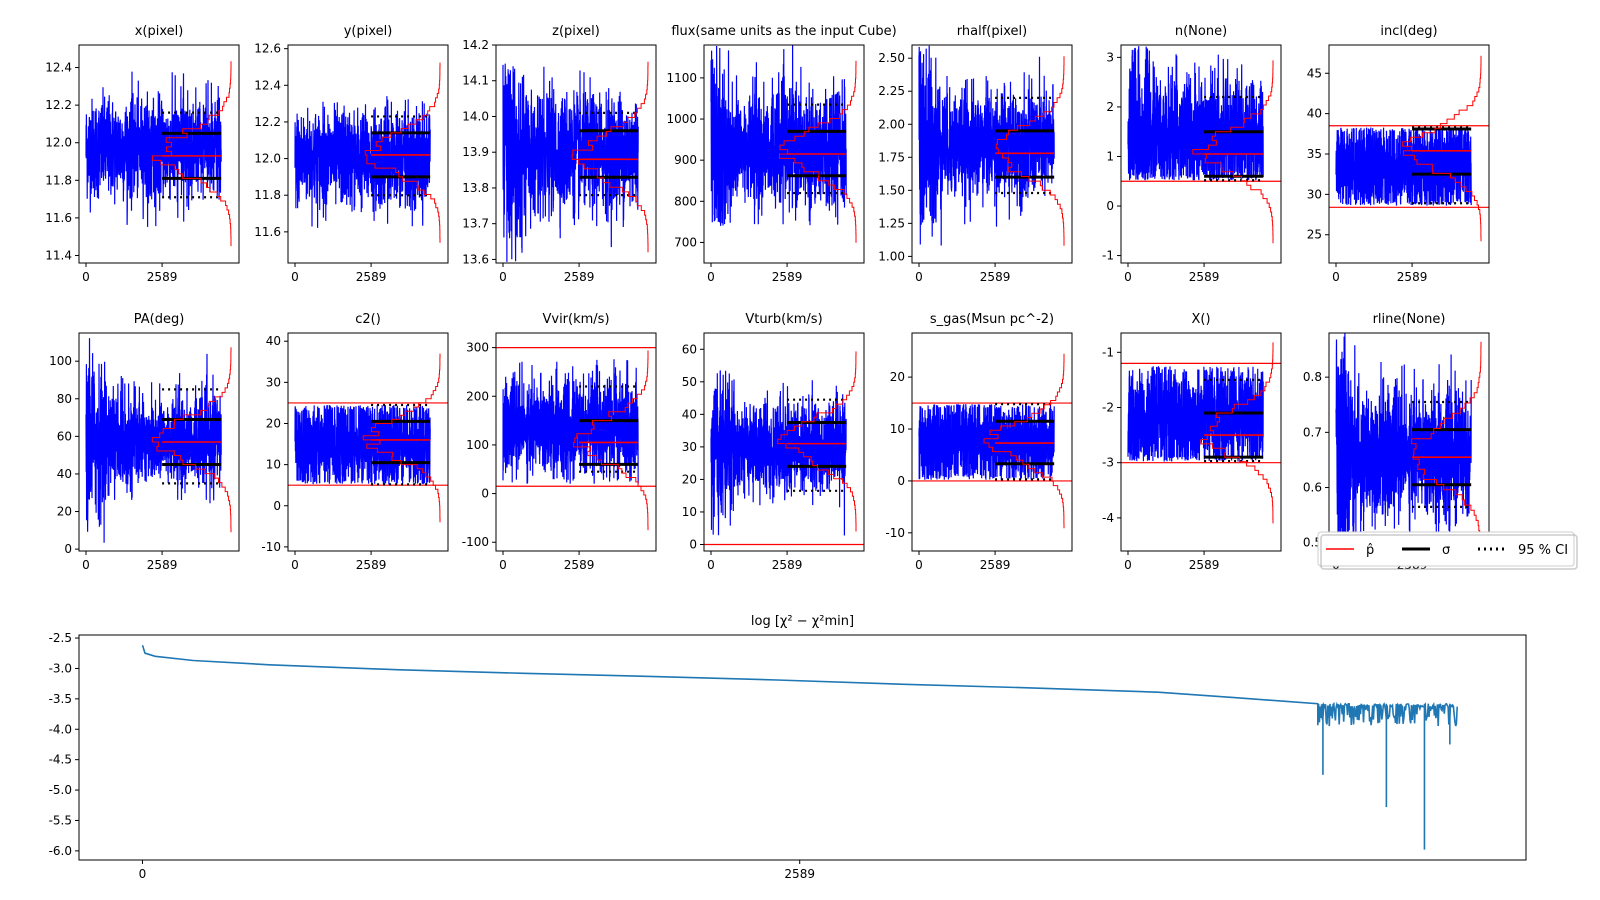 This screenshot has height=900, width=1600. I want to click on subplot-10: Vturb(km/s) 0 10 20 30 40 50 60 0 2589, so click(773, 442).